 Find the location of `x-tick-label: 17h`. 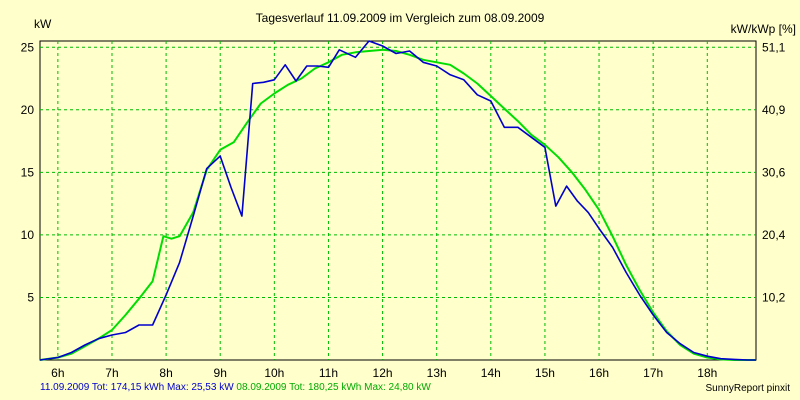

x-tick-label: 17h is located at coordinates (653, 373).